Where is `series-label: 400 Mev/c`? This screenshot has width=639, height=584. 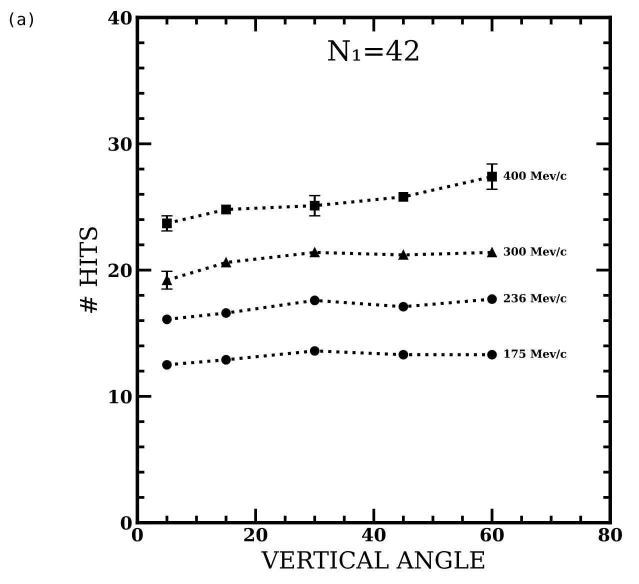
series-label: 400 Mev/c is located at coordinates (535, 176).